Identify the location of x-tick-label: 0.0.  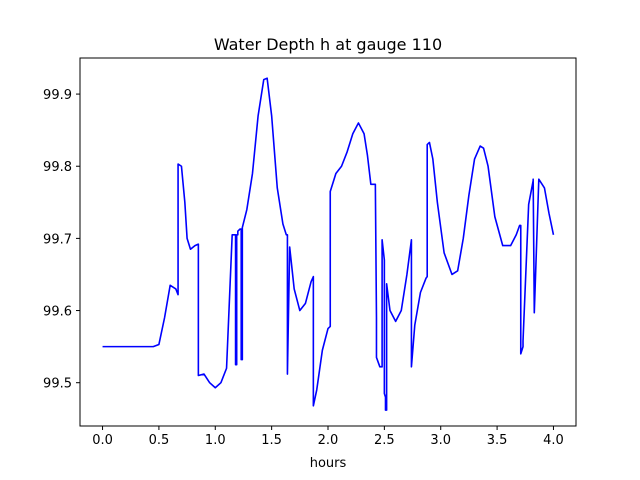
(102, 440).